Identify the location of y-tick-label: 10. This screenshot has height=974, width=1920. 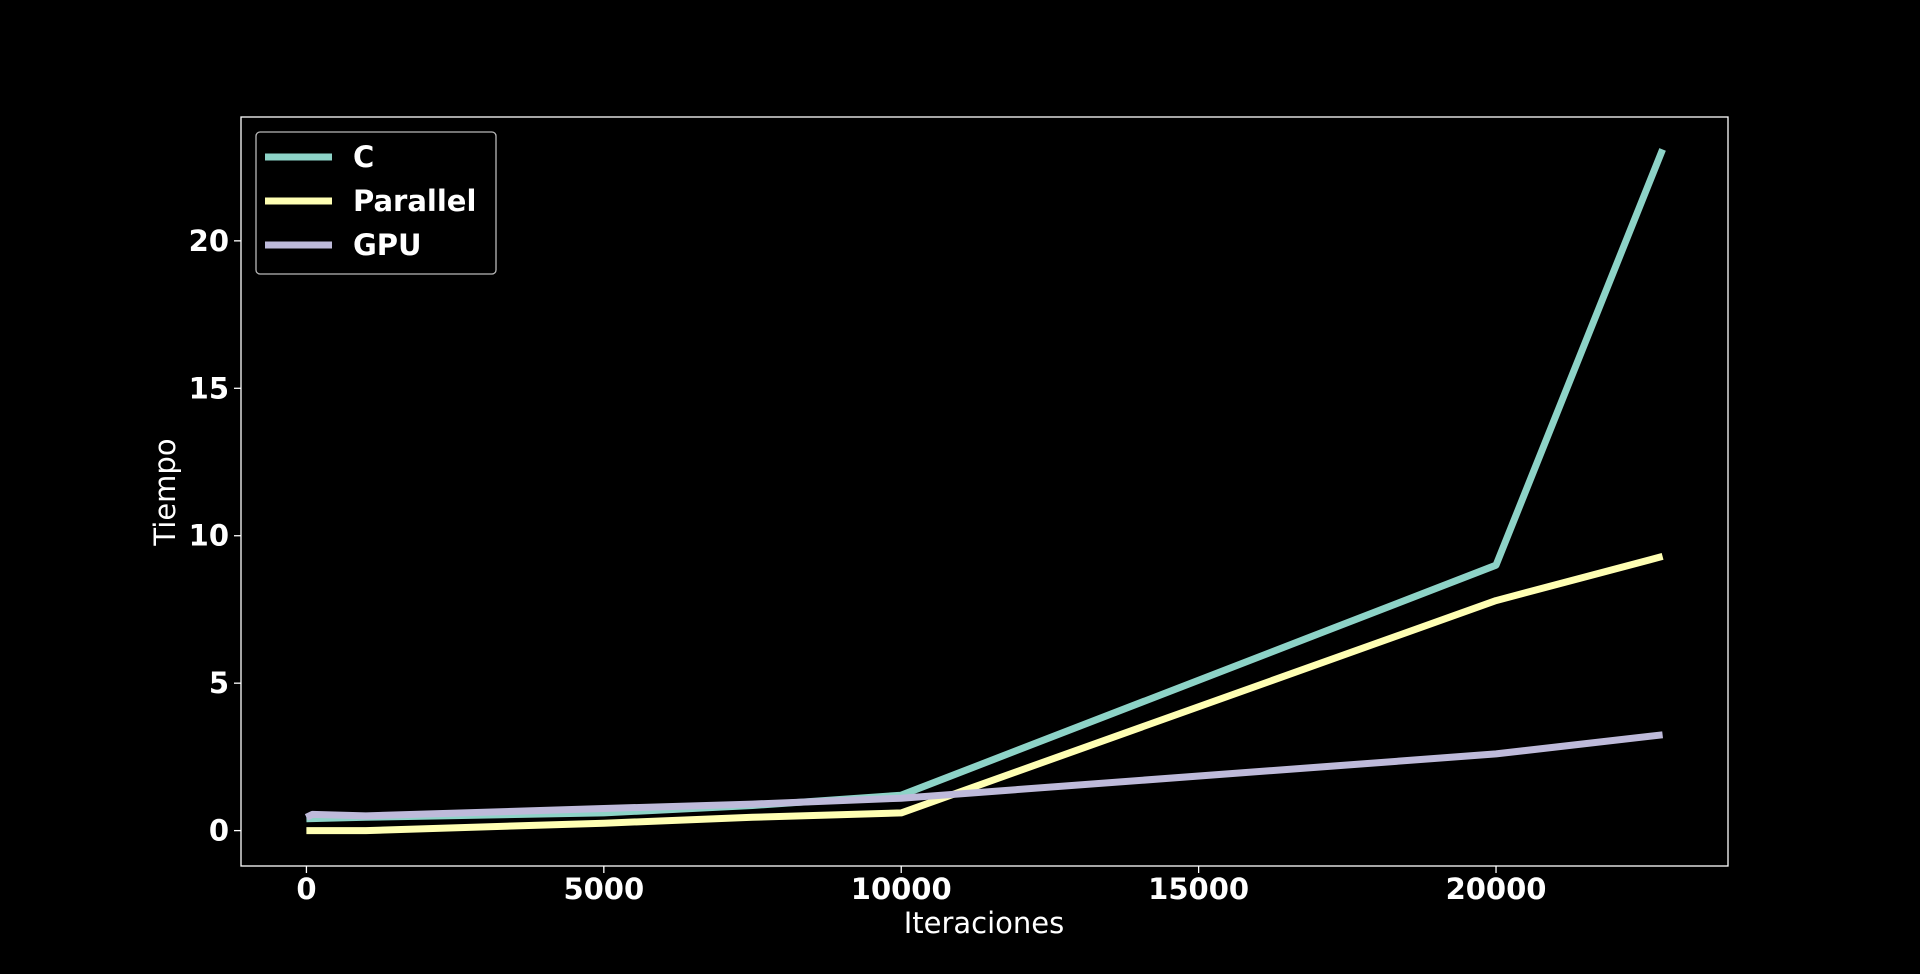
(209, 536).